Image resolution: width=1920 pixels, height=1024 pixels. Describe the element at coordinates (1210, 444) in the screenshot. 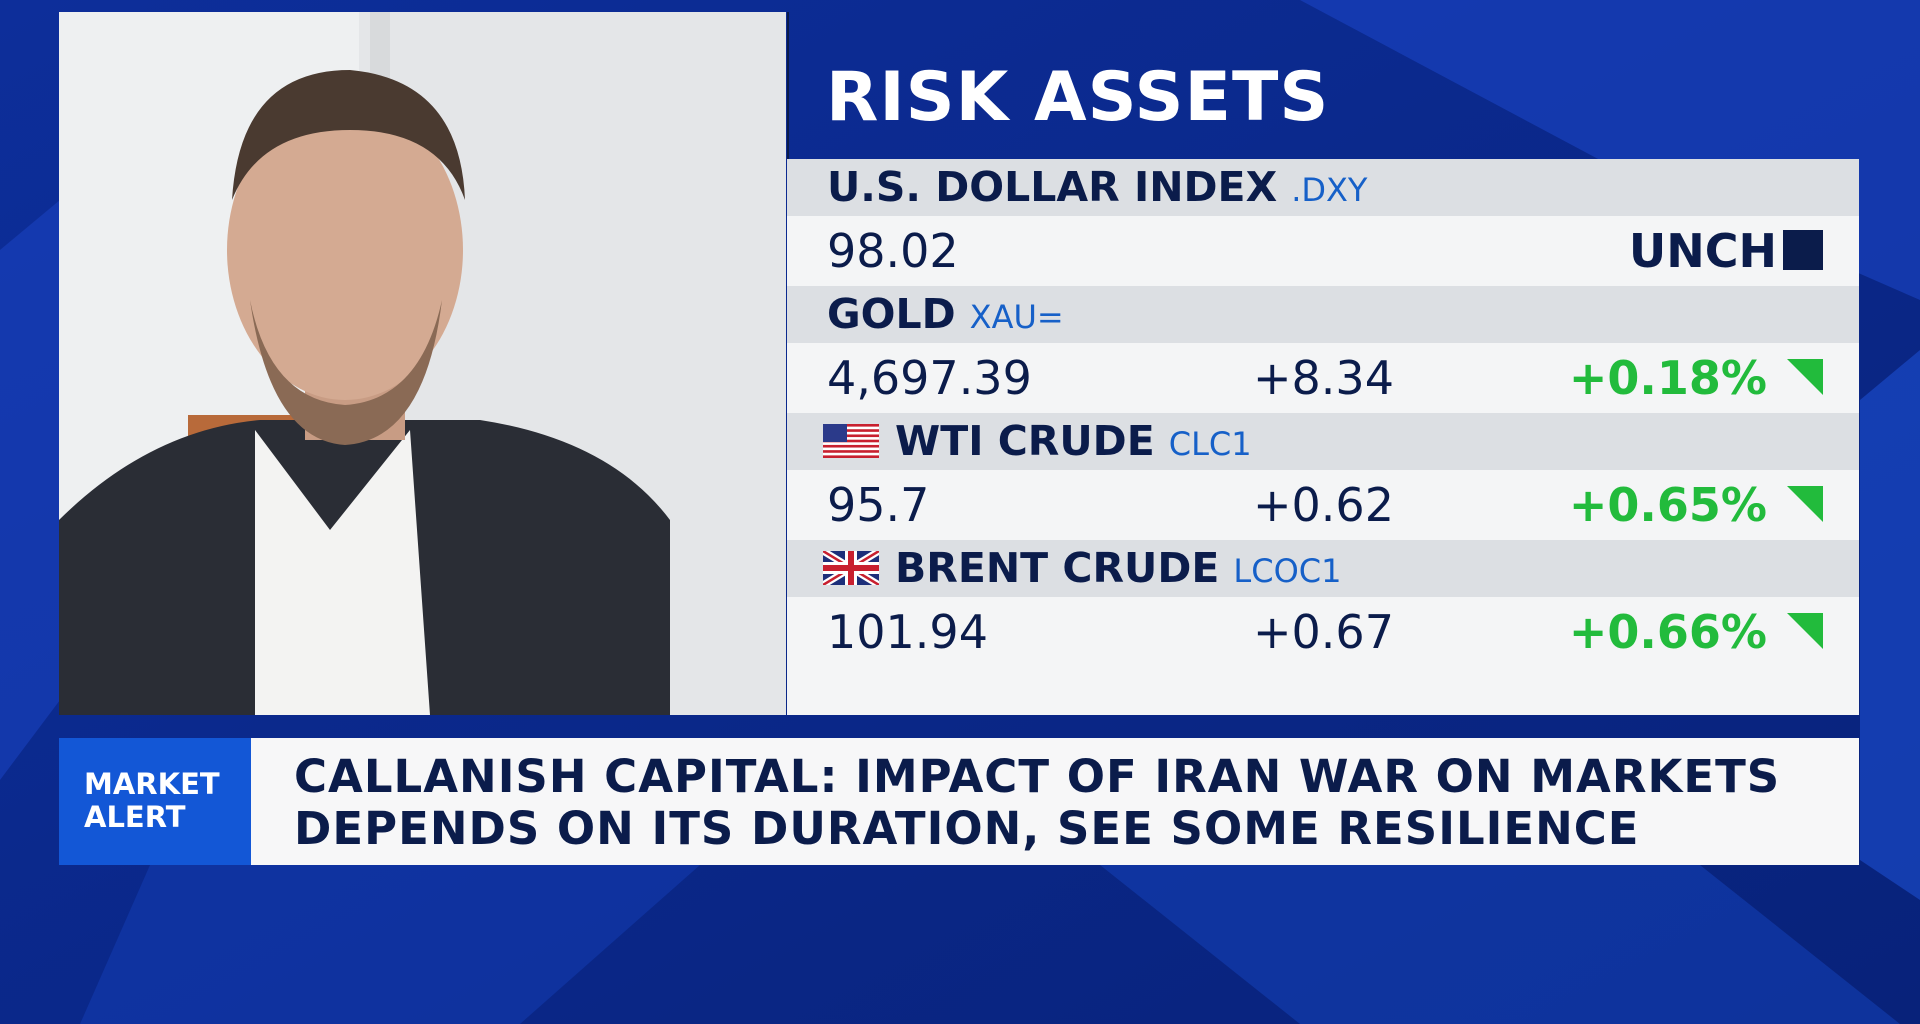

I see `ticker-symbol: CLC1` at that location.